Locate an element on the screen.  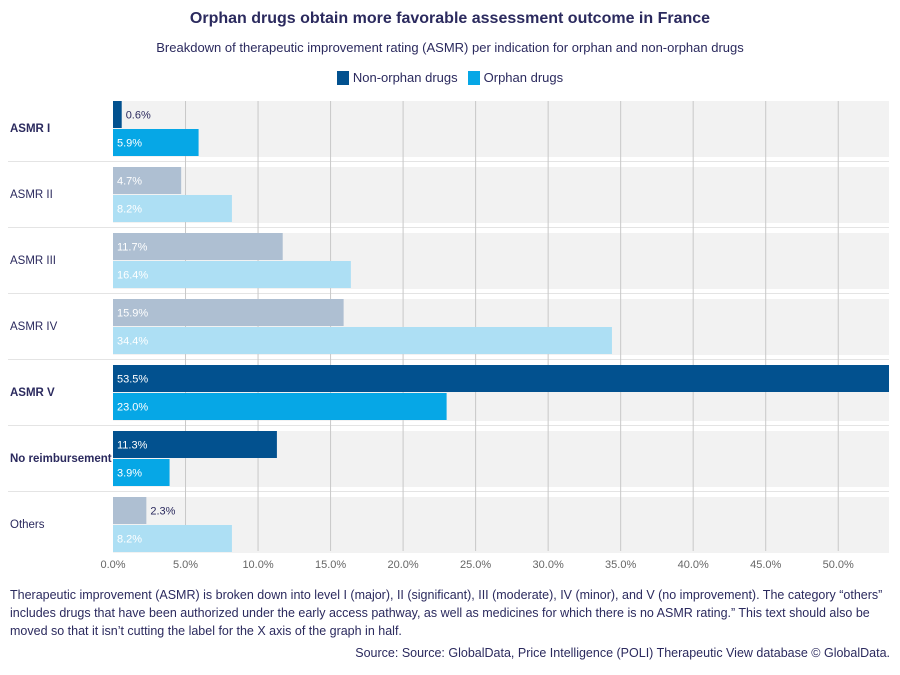
category-label-asmr-iii: ASMR III is located at coordinates (33, 261).